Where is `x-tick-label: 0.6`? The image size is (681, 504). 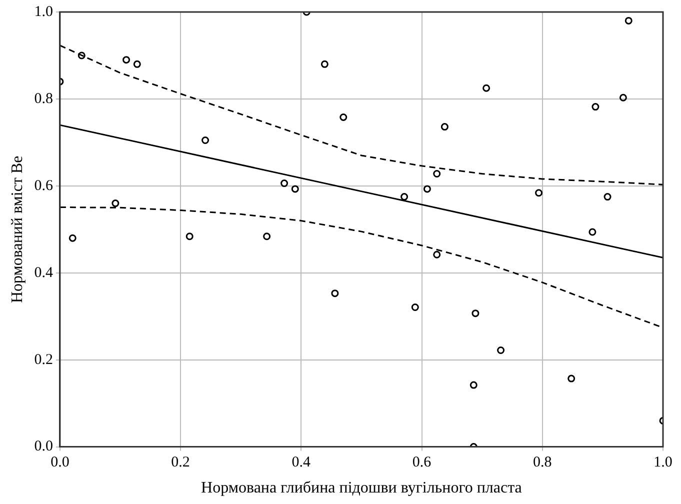
x-tick-label: 0.6 is located at coordinates (422, 462).